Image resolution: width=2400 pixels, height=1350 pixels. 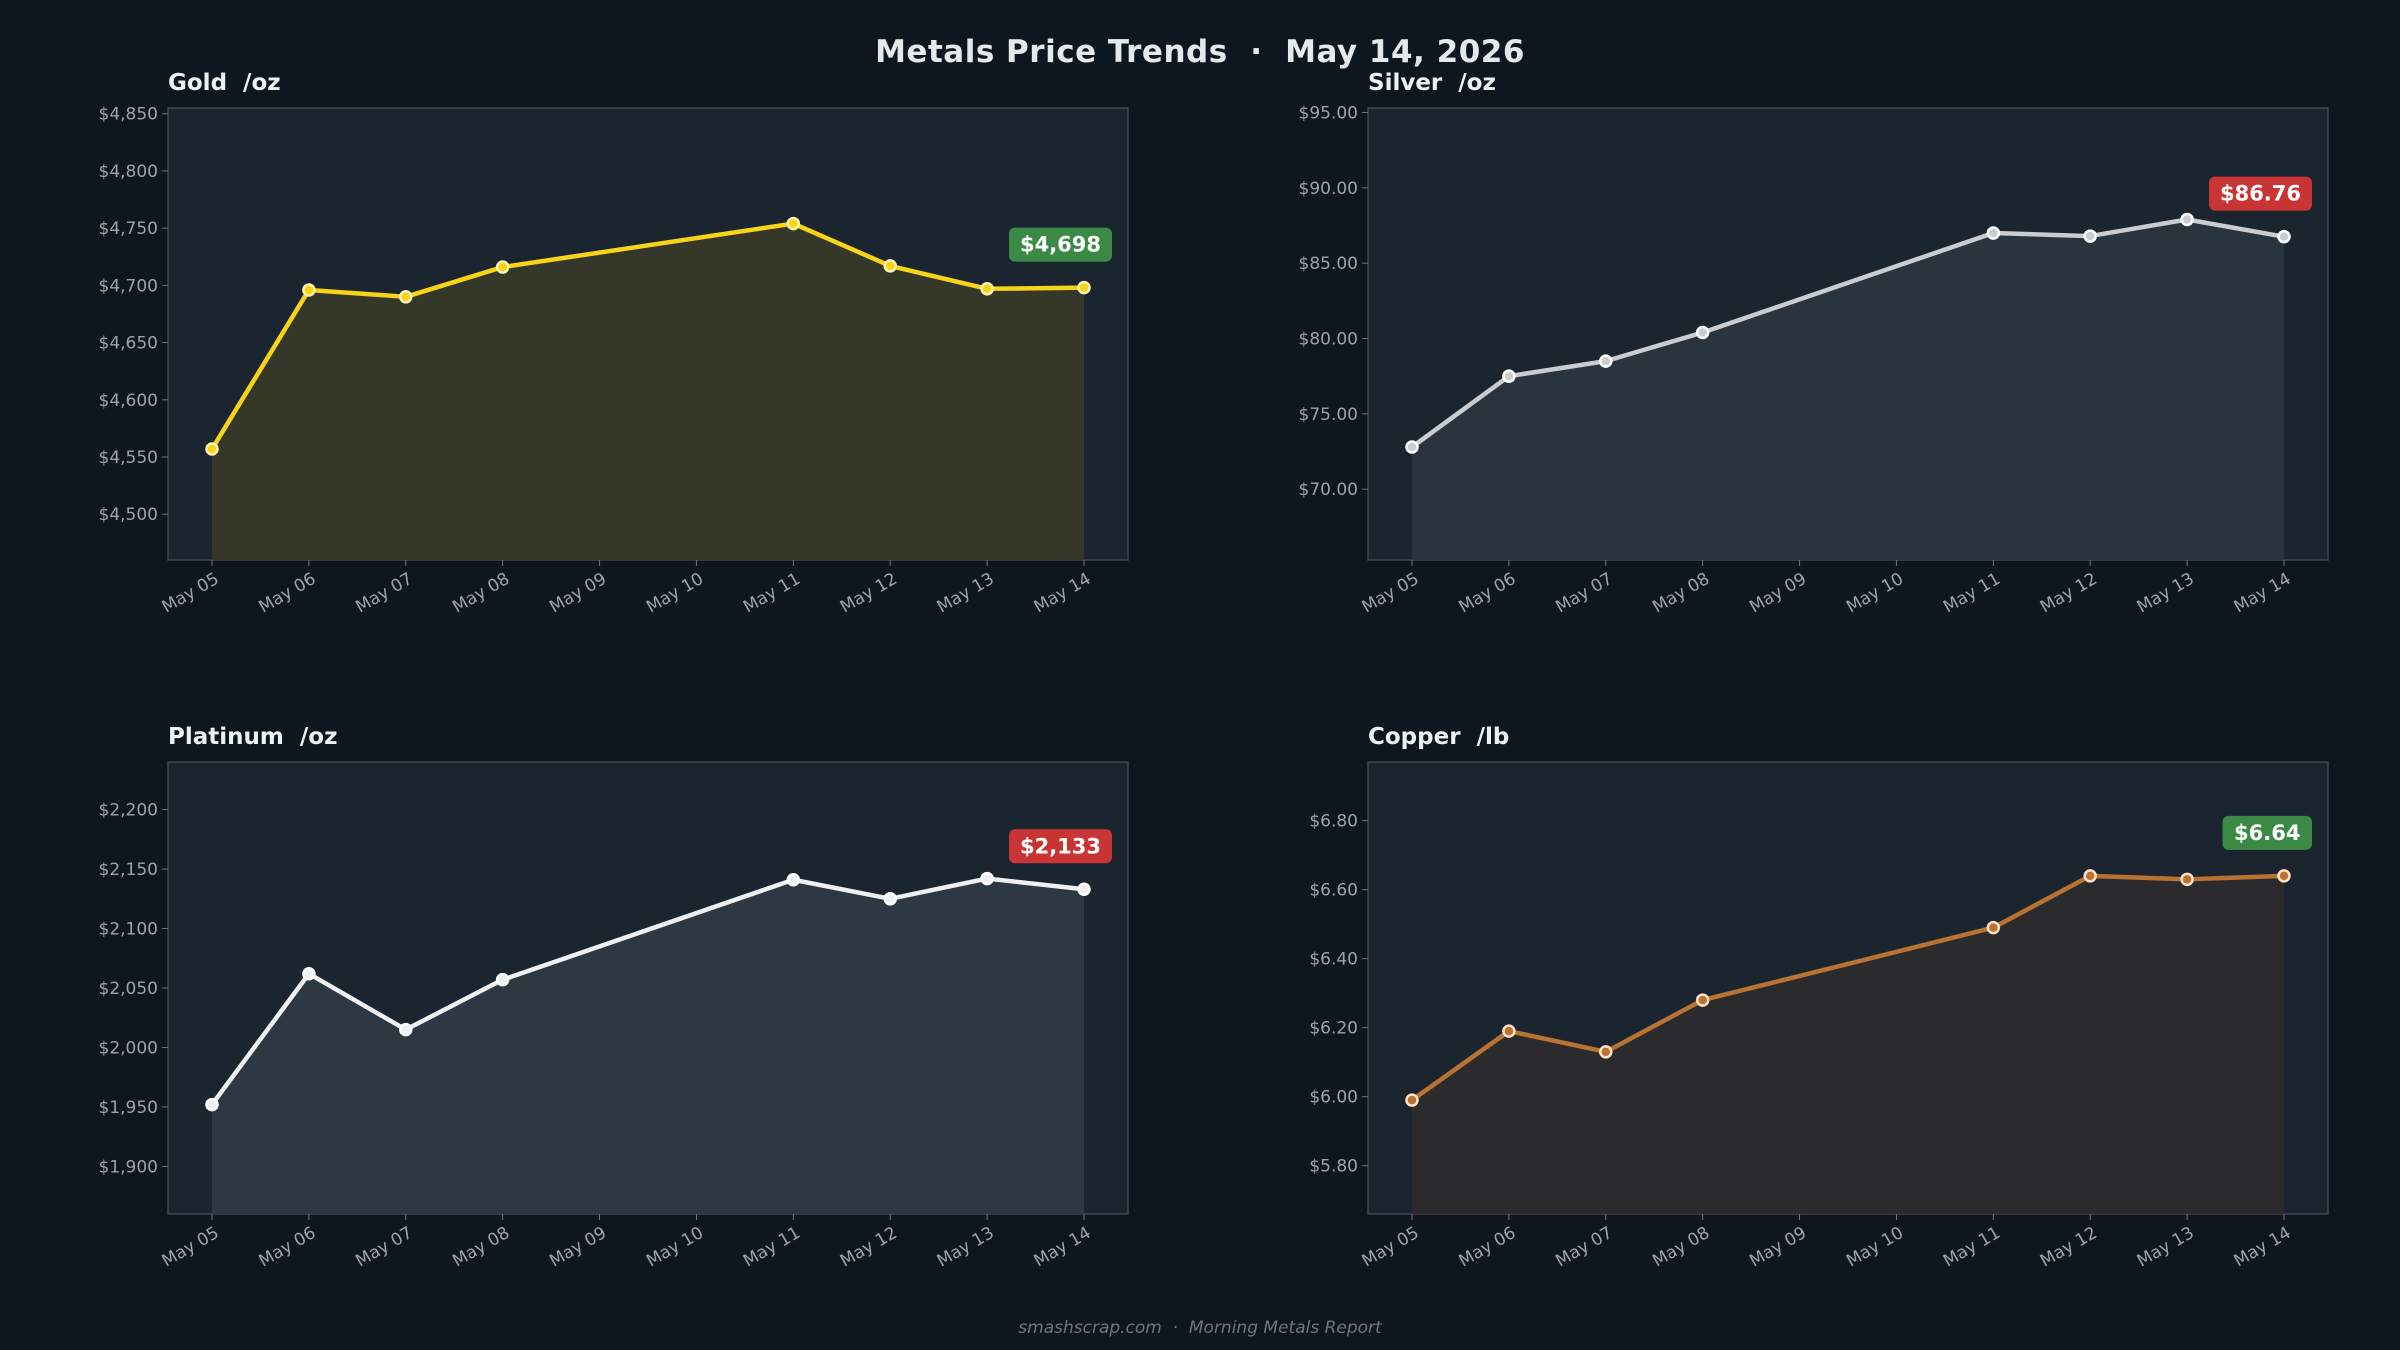 I want to click on gold-xtick-label: May 07, so click(x=384, y=593).